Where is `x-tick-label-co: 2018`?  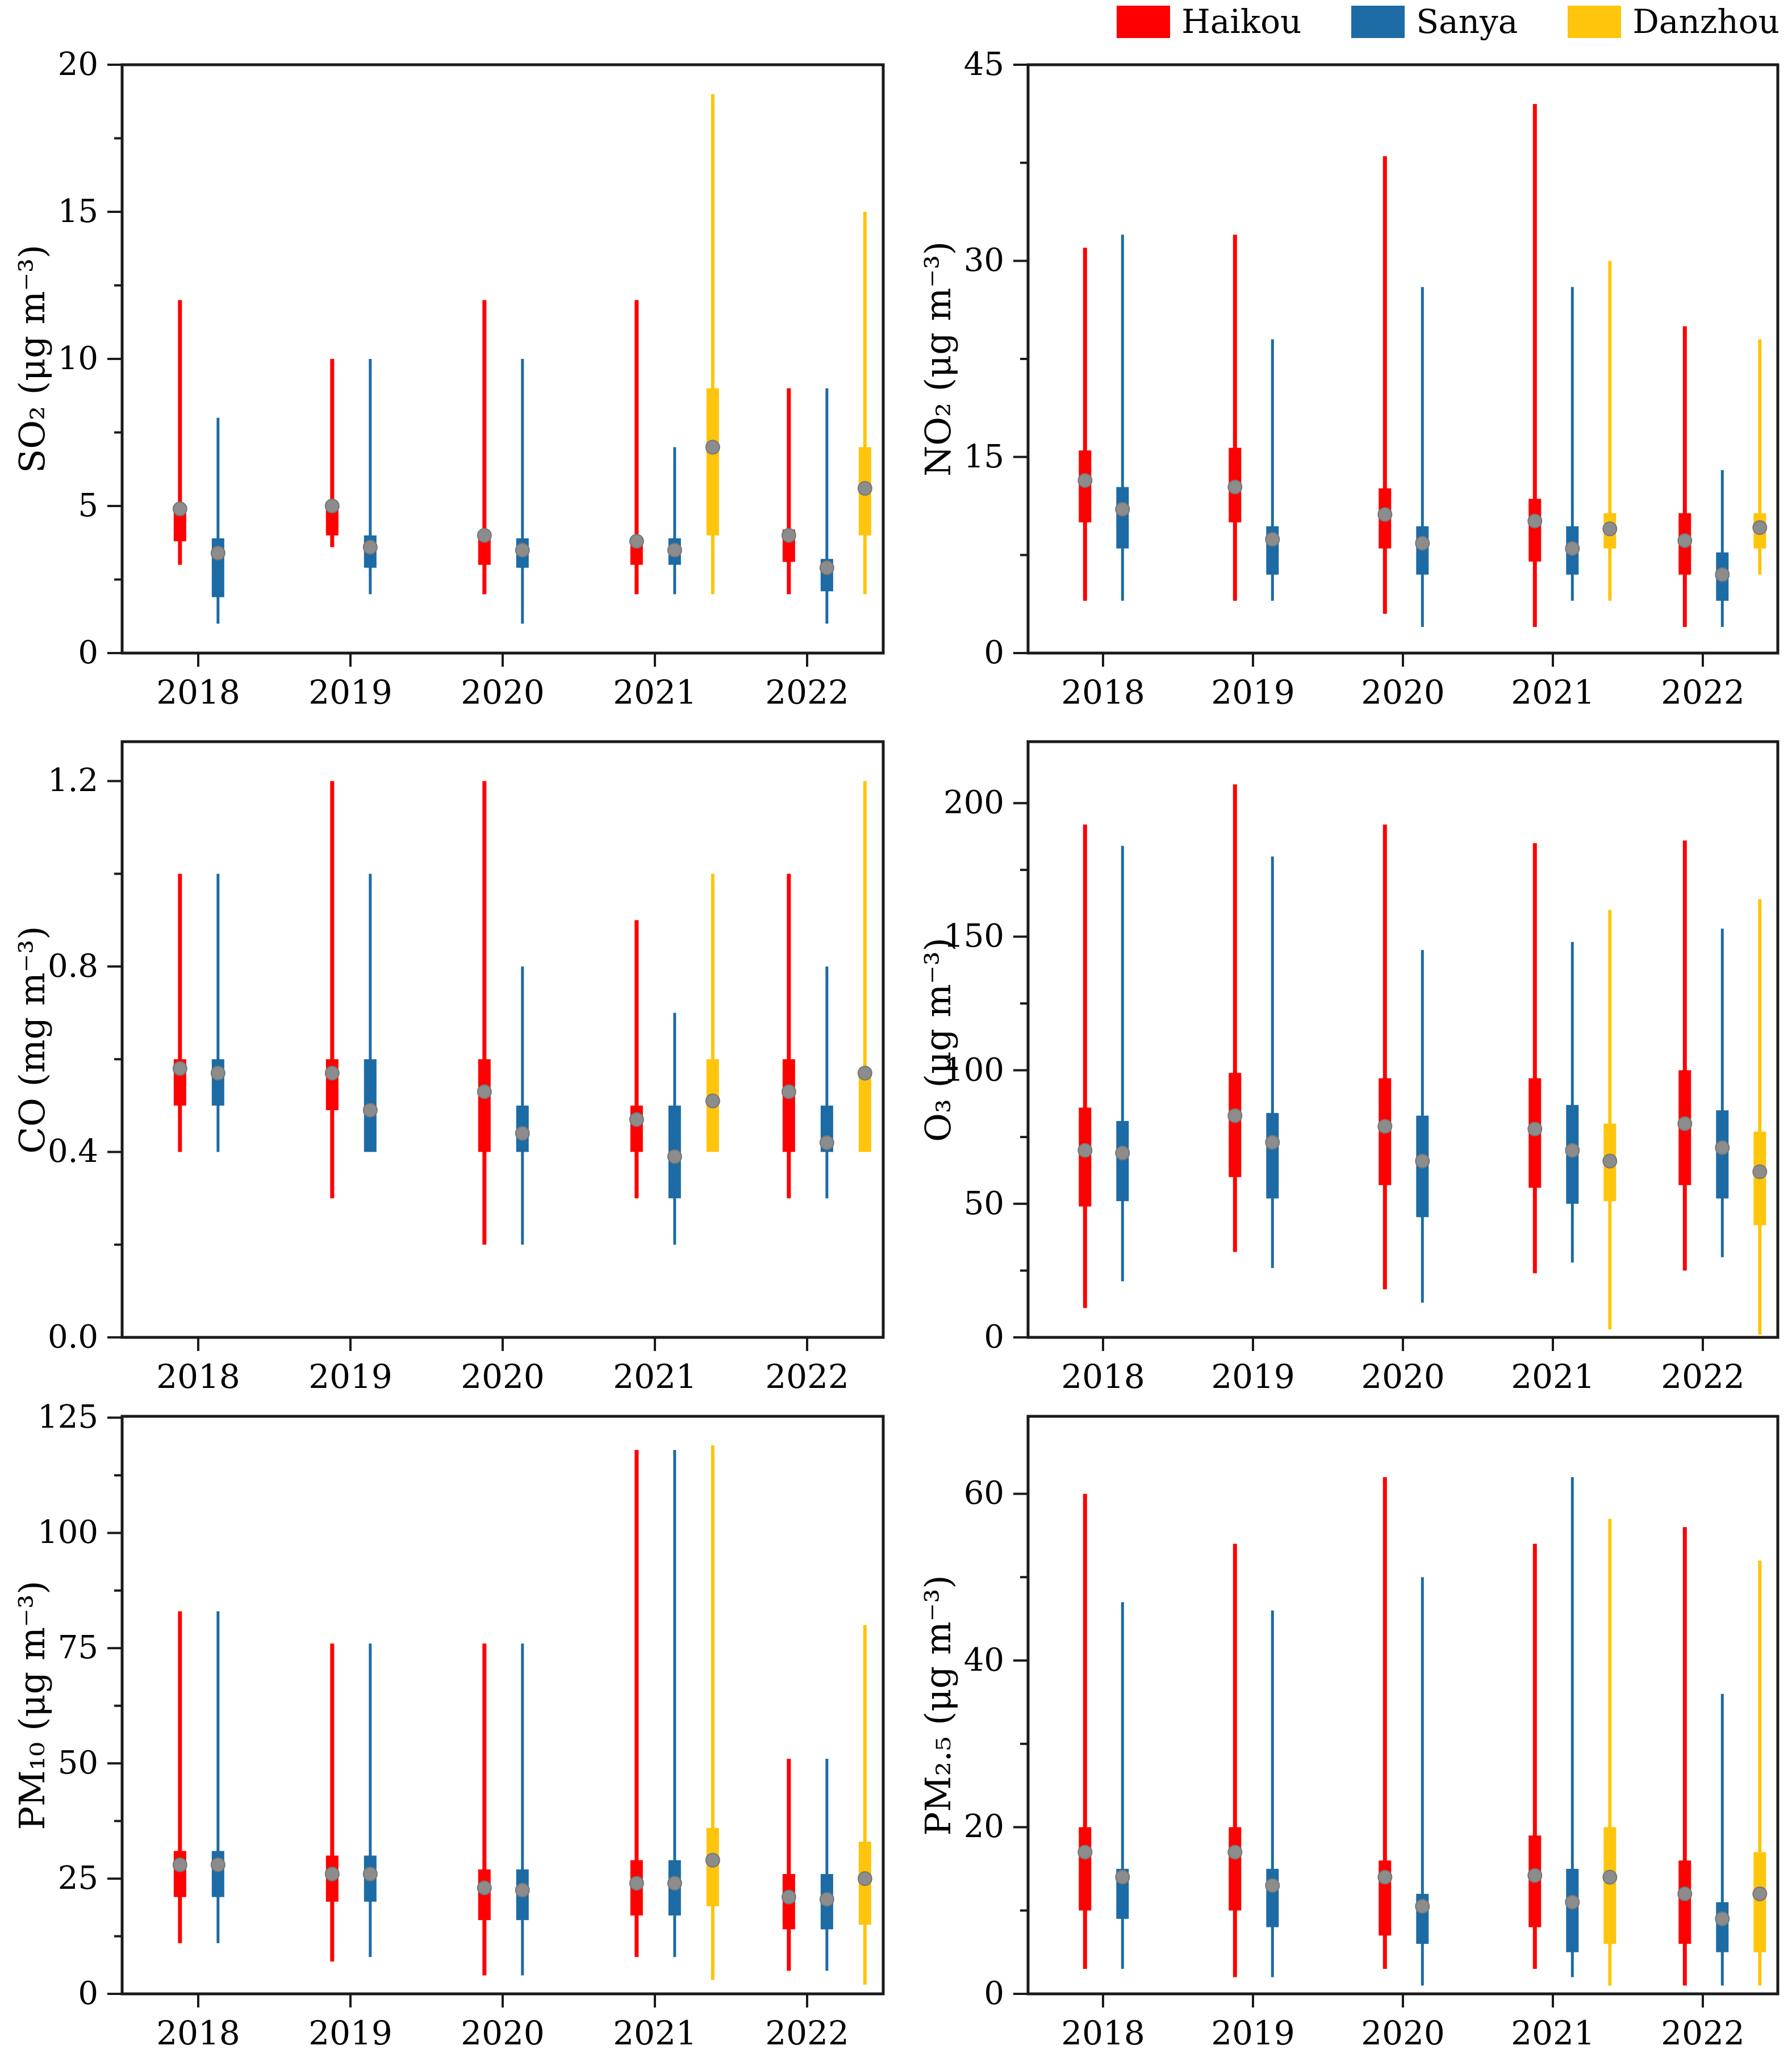 x-tick-label-co: 2018 is located at coordinates (198, 1376).